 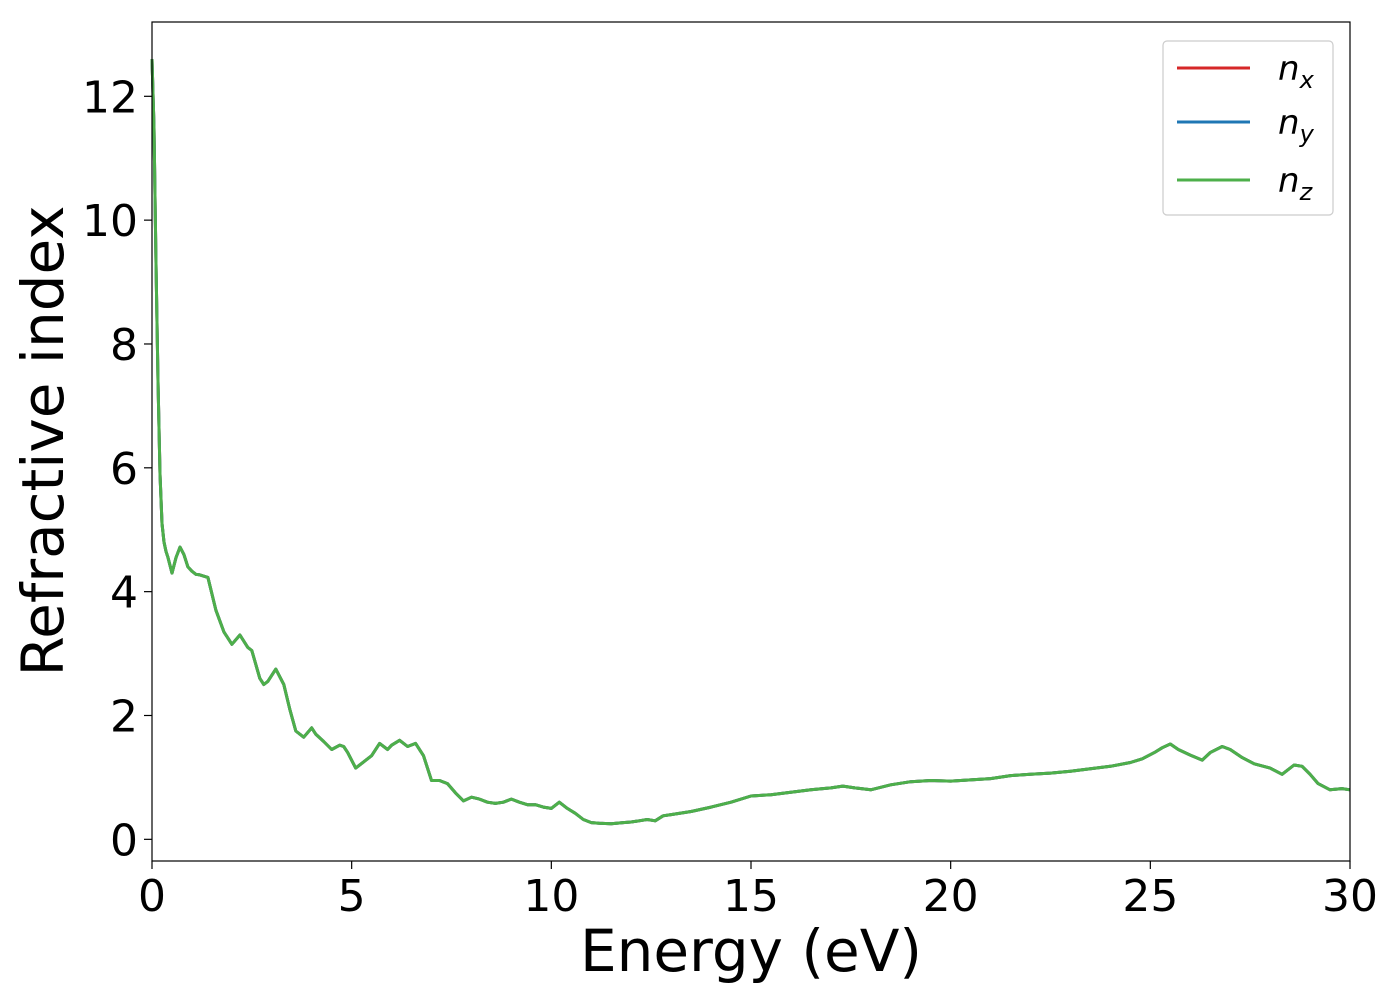 What do you see at coordinates (110, 97) in the screenshot?
I see `y-tick-label: 12` at bounding box center [110, 97].